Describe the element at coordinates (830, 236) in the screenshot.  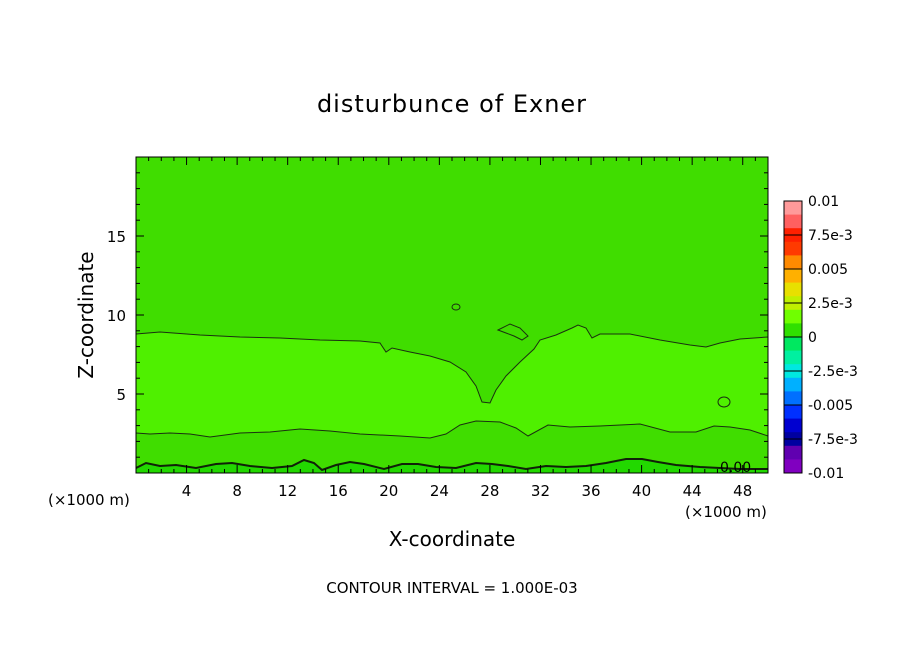
I see `colorbar-label: 7.5e-3` at that location.